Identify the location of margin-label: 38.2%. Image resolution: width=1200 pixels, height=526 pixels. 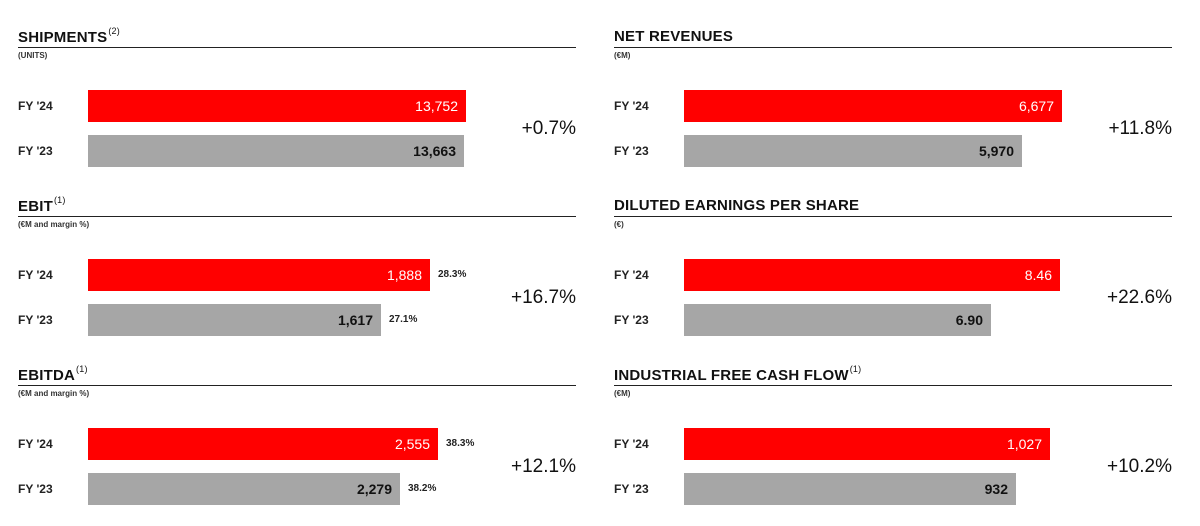
(422, 488).